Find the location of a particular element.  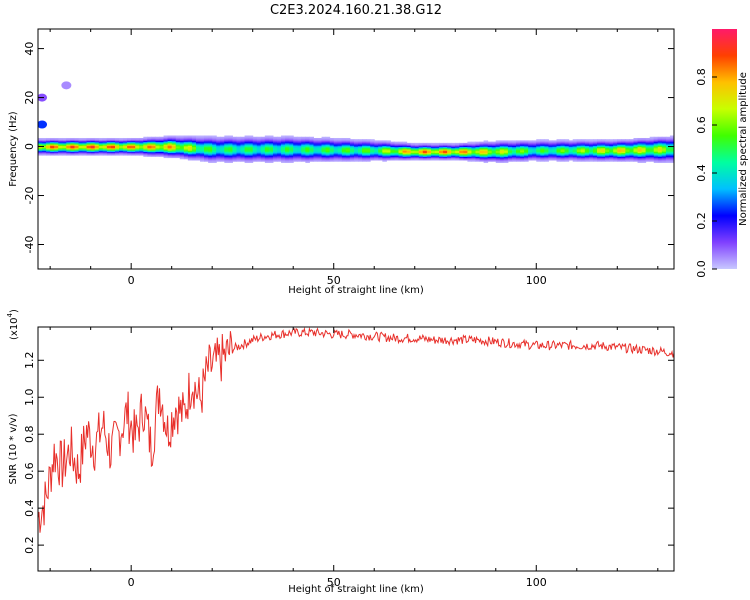

colorbar-tick-label: 0.6 is located at coordinates (701, 125).